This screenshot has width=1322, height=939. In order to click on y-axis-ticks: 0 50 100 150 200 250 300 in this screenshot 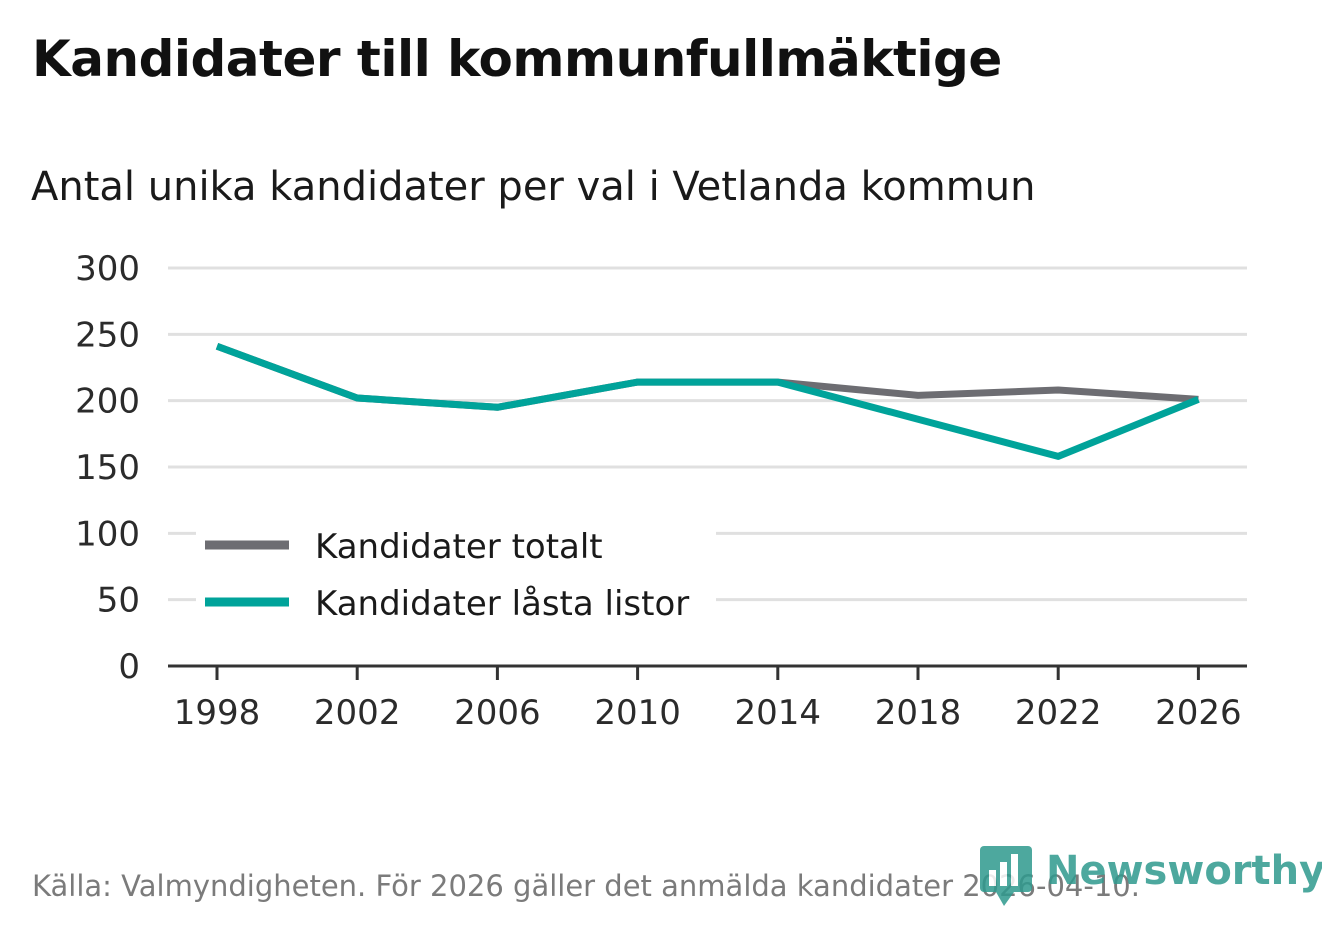, I will do `click(107, 468)`.